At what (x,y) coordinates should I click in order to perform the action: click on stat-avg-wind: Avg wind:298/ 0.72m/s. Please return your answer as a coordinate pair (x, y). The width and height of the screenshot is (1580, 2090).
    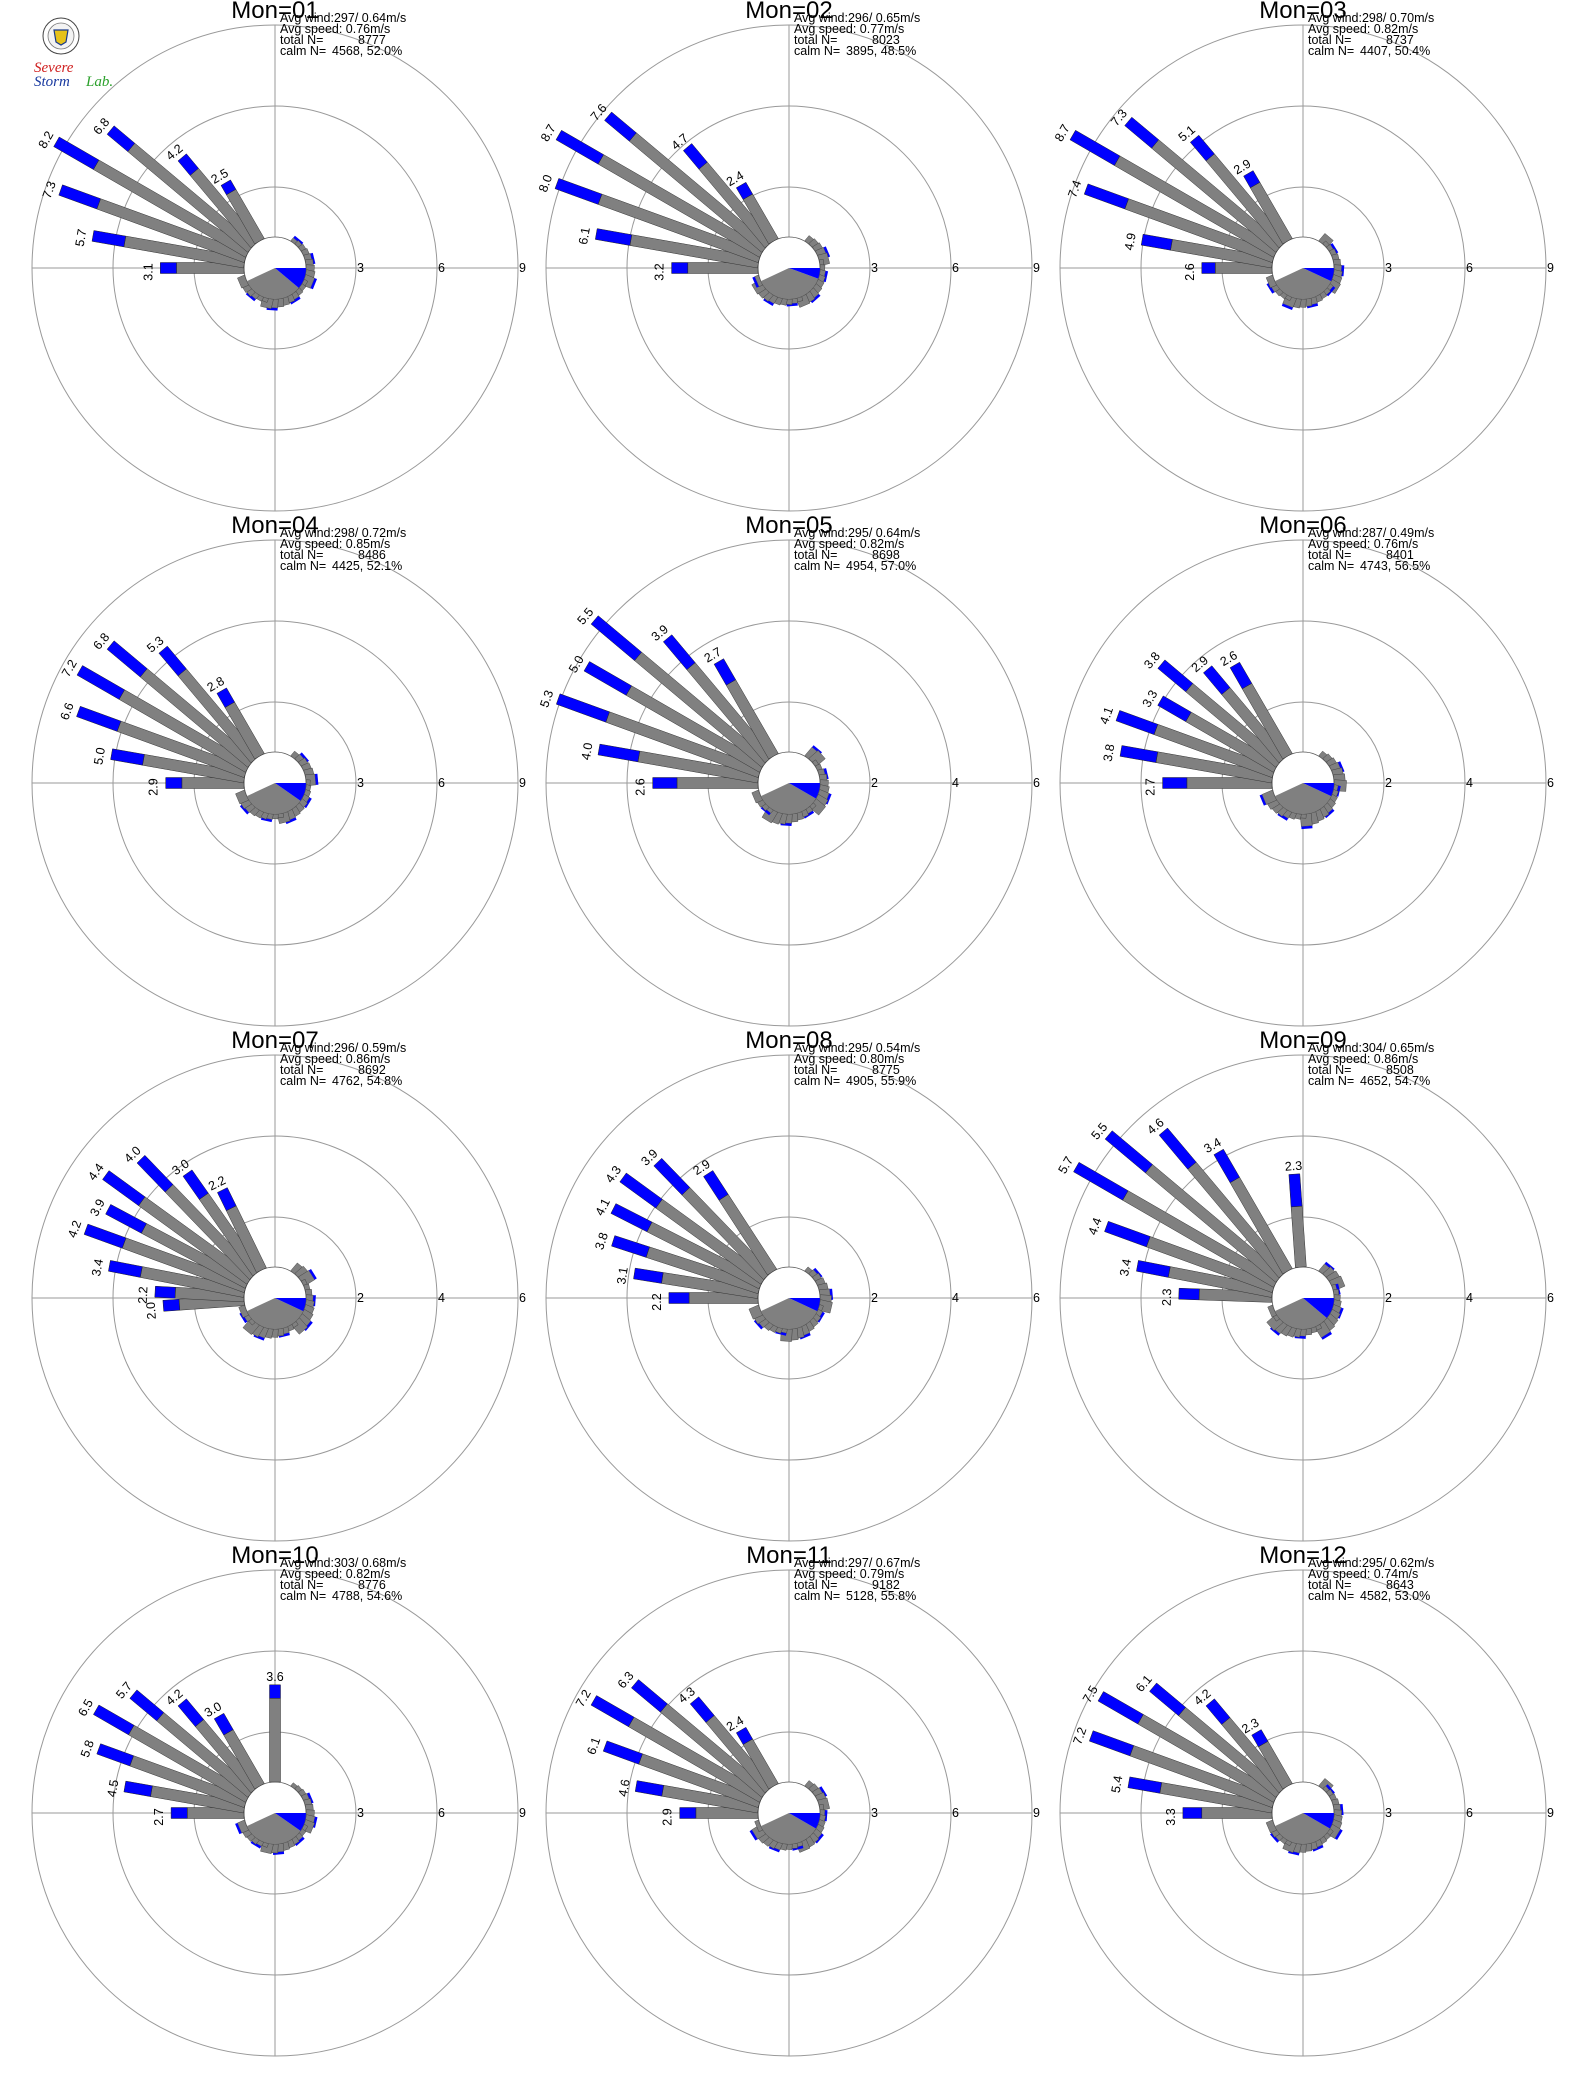
    Looking at the image, I should click on (343, 533).